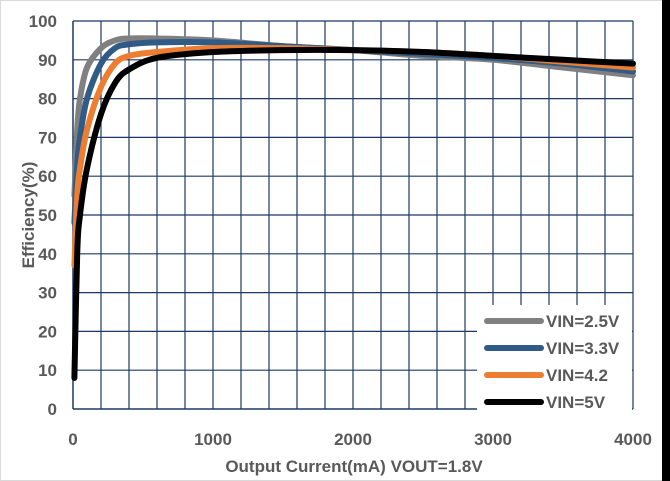  I want to click on y-axis-label: Efficiency(%), so click(28, 215).